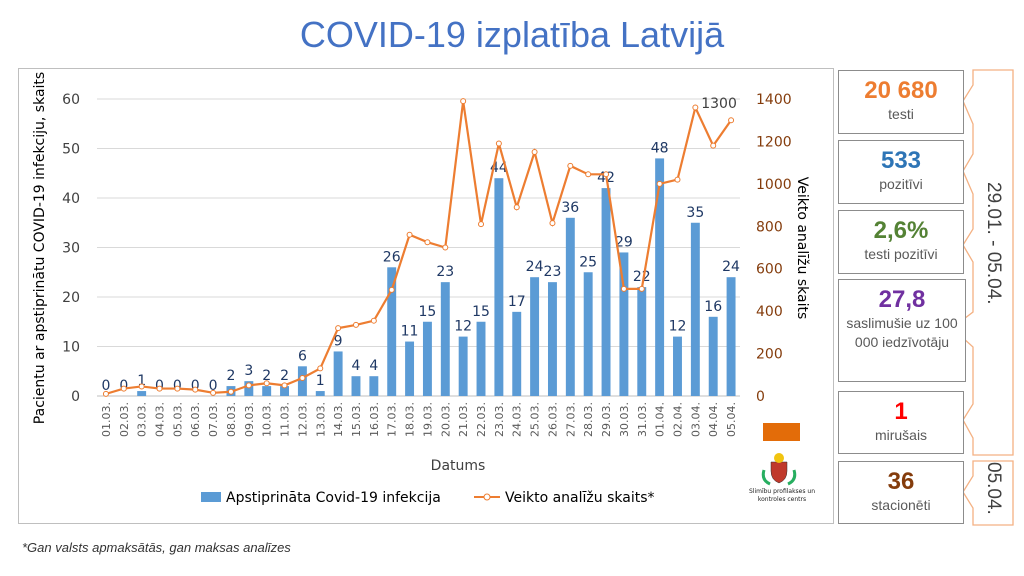 This screenshot has width=1024, height=576. I want to click on stat-value: 533, so click(901, 160).